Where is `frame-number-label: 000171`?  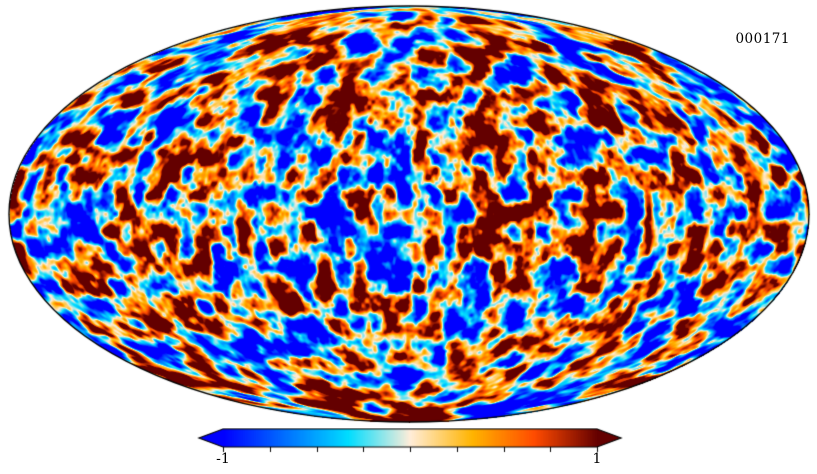 frame-number-label: 000171 is located at coordinates (762, 39).